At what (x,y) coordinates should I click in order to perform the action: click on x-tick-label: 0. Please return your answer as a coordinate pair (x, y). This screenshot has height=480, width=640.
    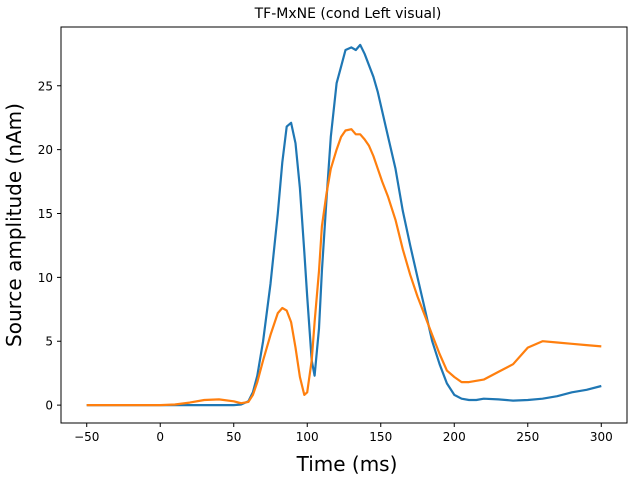
    Looking at the image, I should click on (160, 437).